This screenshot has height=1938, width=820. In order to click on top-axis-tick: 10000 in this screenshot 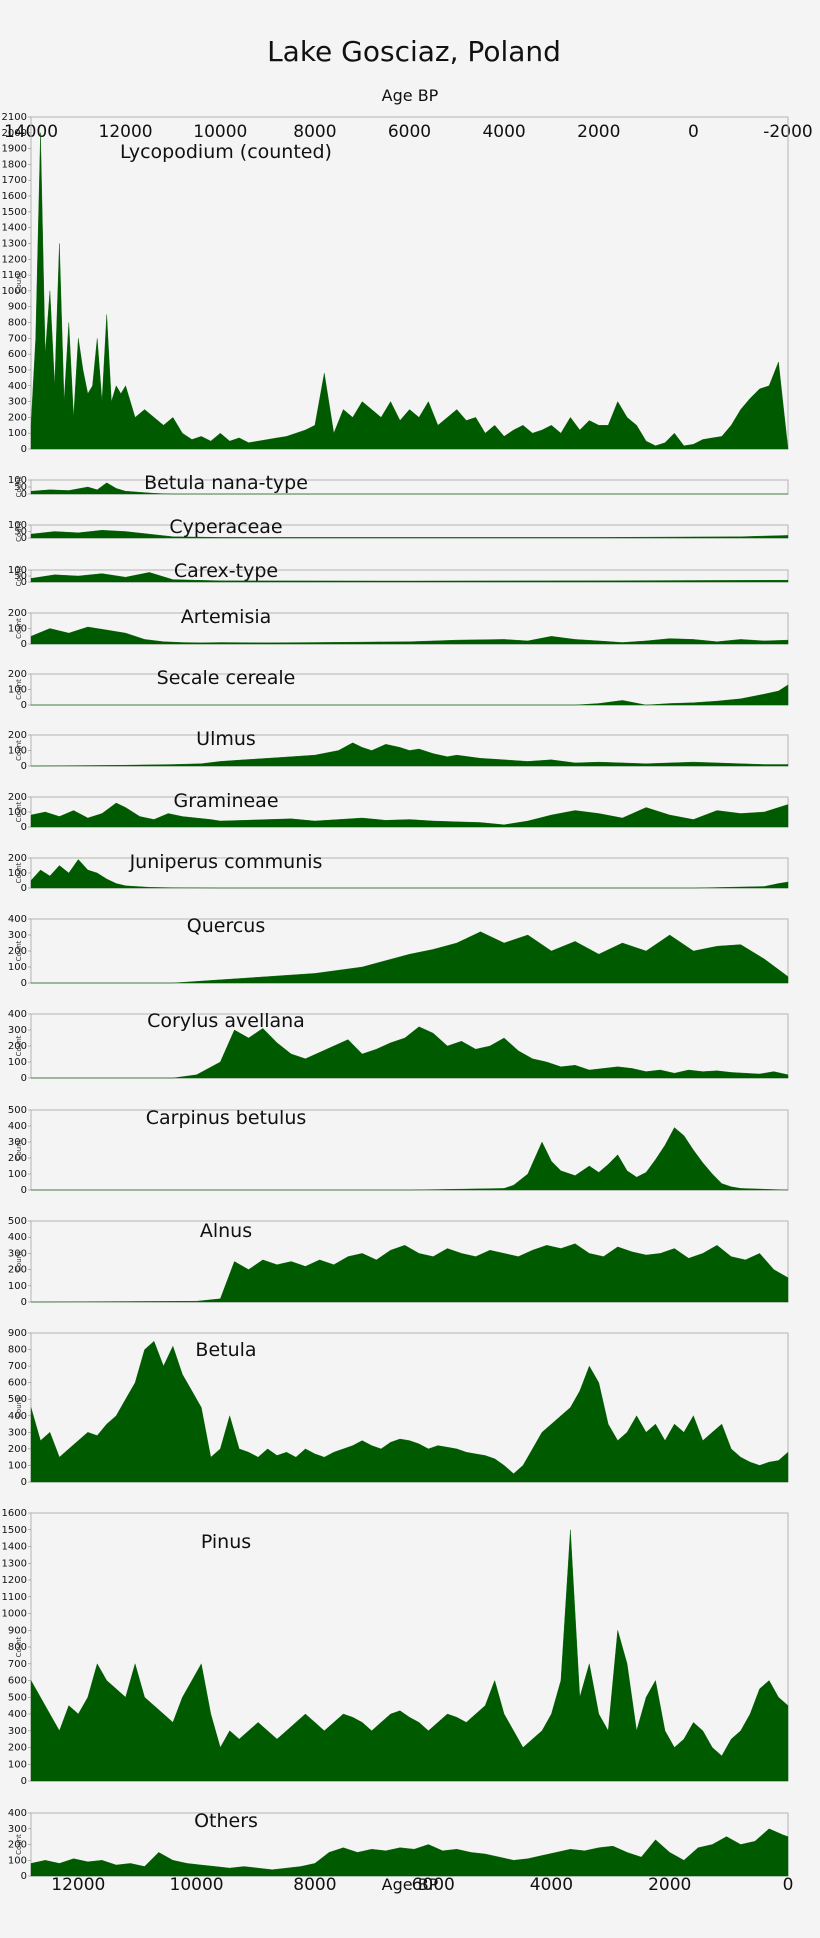, I will do `click(220, 132)`.